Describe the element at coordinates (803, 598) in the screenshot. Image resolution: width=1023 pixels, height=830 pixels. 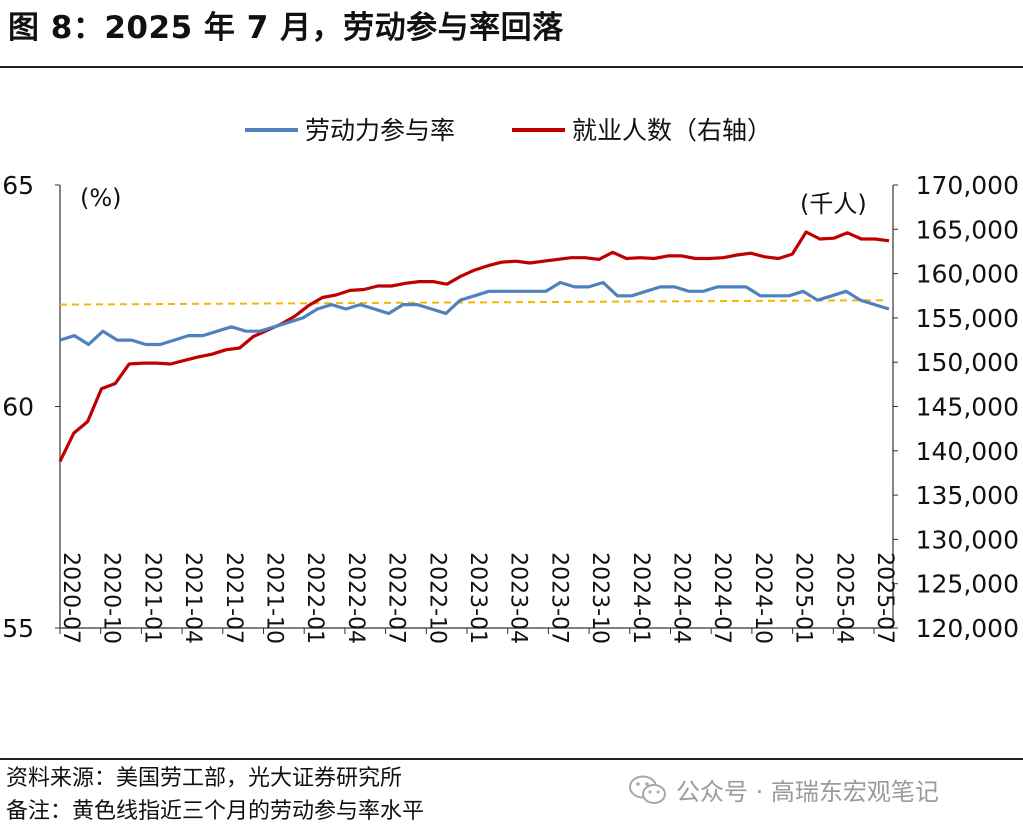
I see `x-tick-label: 2025-01` at that location.